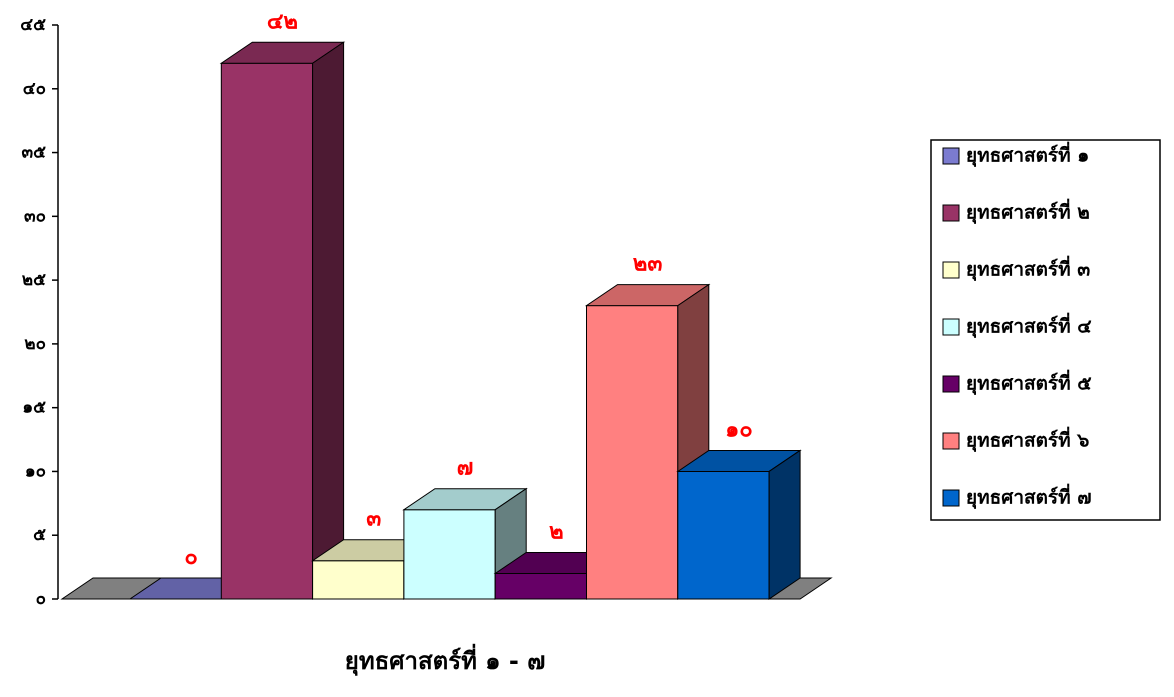 The image size is (1174, 697). I want to click on legend-label: ยุทธศาสตร์ที่ ๒, so click(1028, 212).